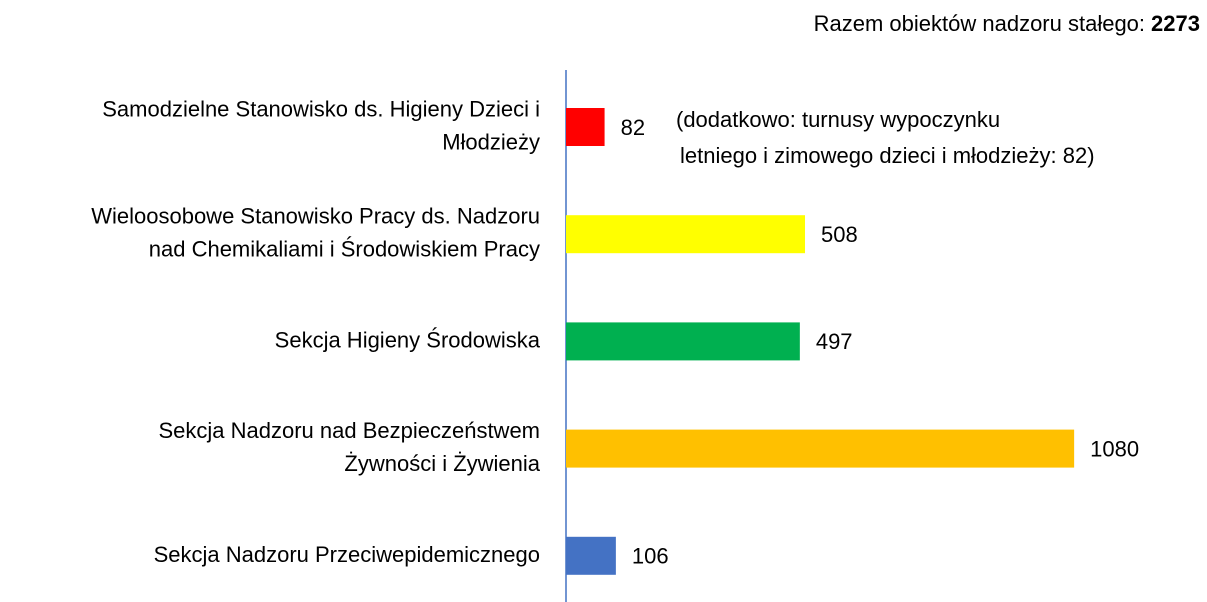 This screenshot has height=602, width=1207. I want to click on value-label: 106, so click(650, 556).